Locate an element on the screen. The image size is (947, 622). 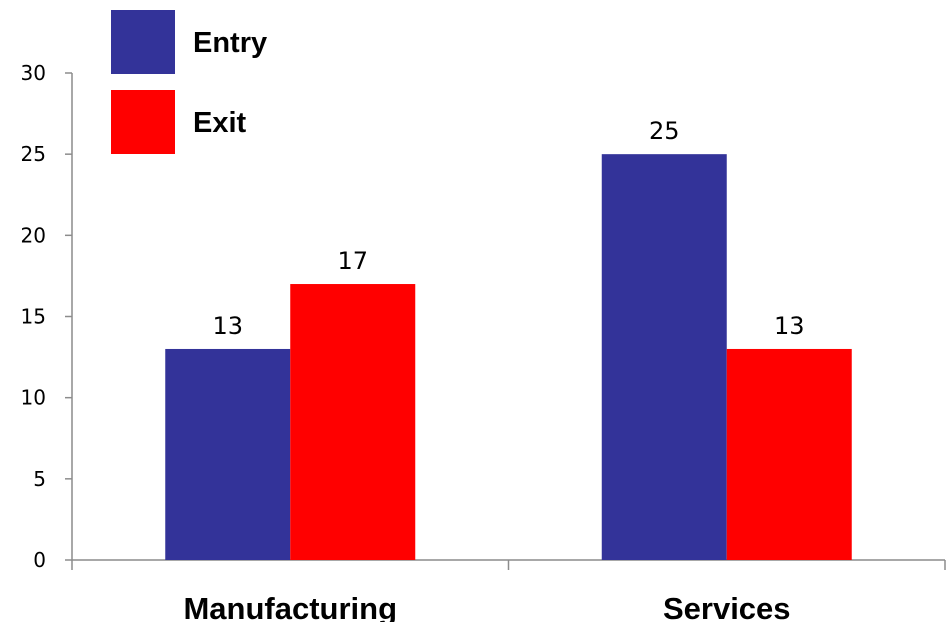
y-tick-label: 5 is located at coordinates (39, 479).